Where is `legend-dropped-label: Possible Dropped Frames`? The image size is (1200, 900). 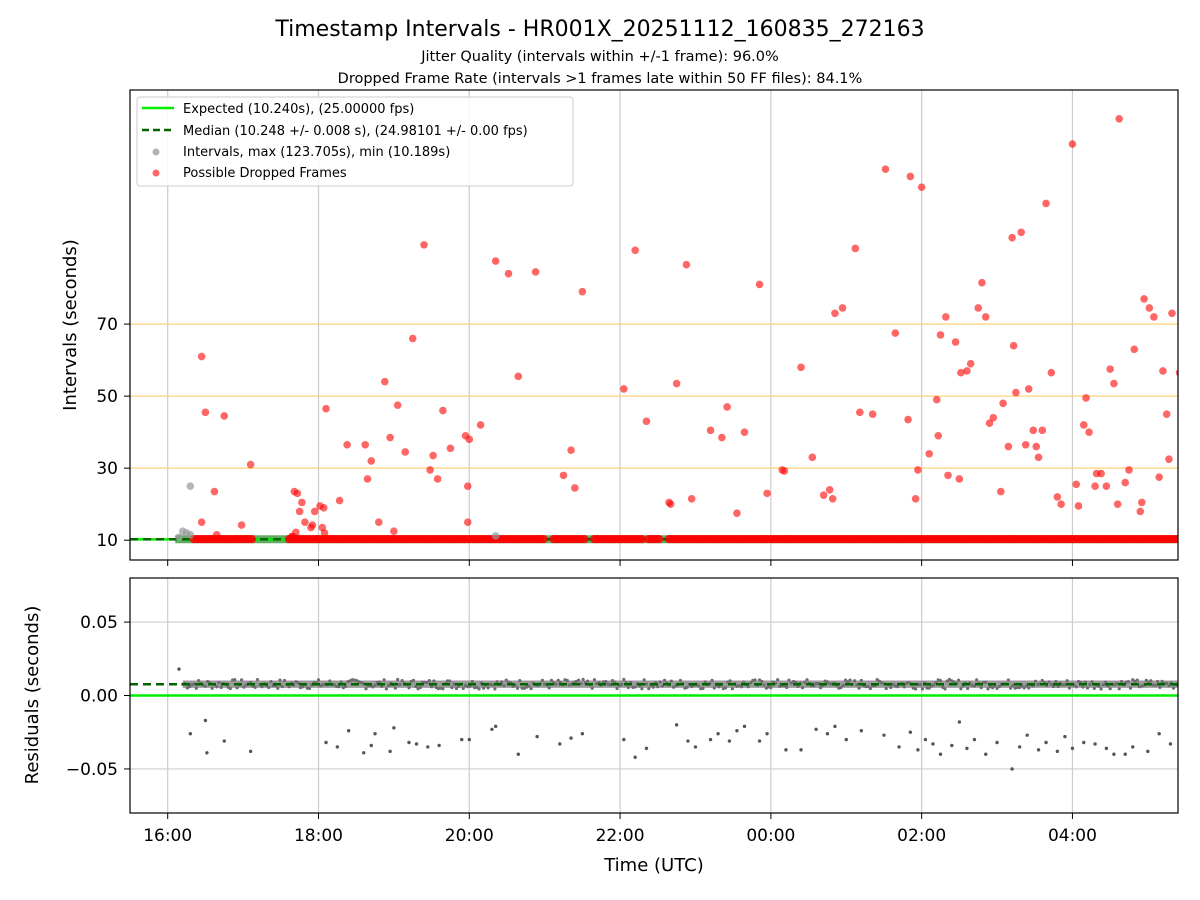 legend-dropped-label: Possible Dropped Frames is located at coordinates (265, 173).